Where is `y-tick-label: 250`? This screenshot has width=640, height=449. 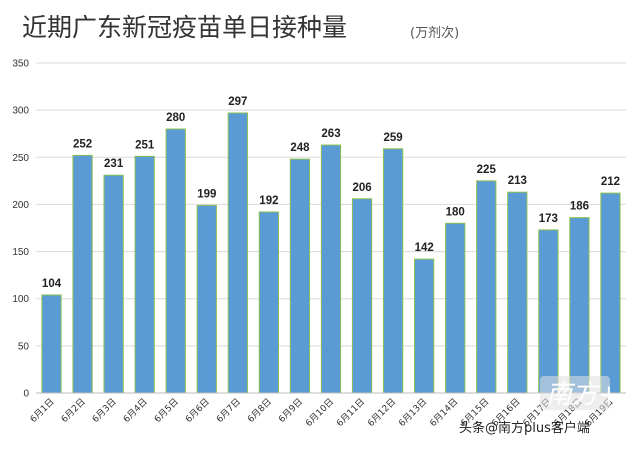 y-tick-label: 250 is located at coordinates (20, 158).